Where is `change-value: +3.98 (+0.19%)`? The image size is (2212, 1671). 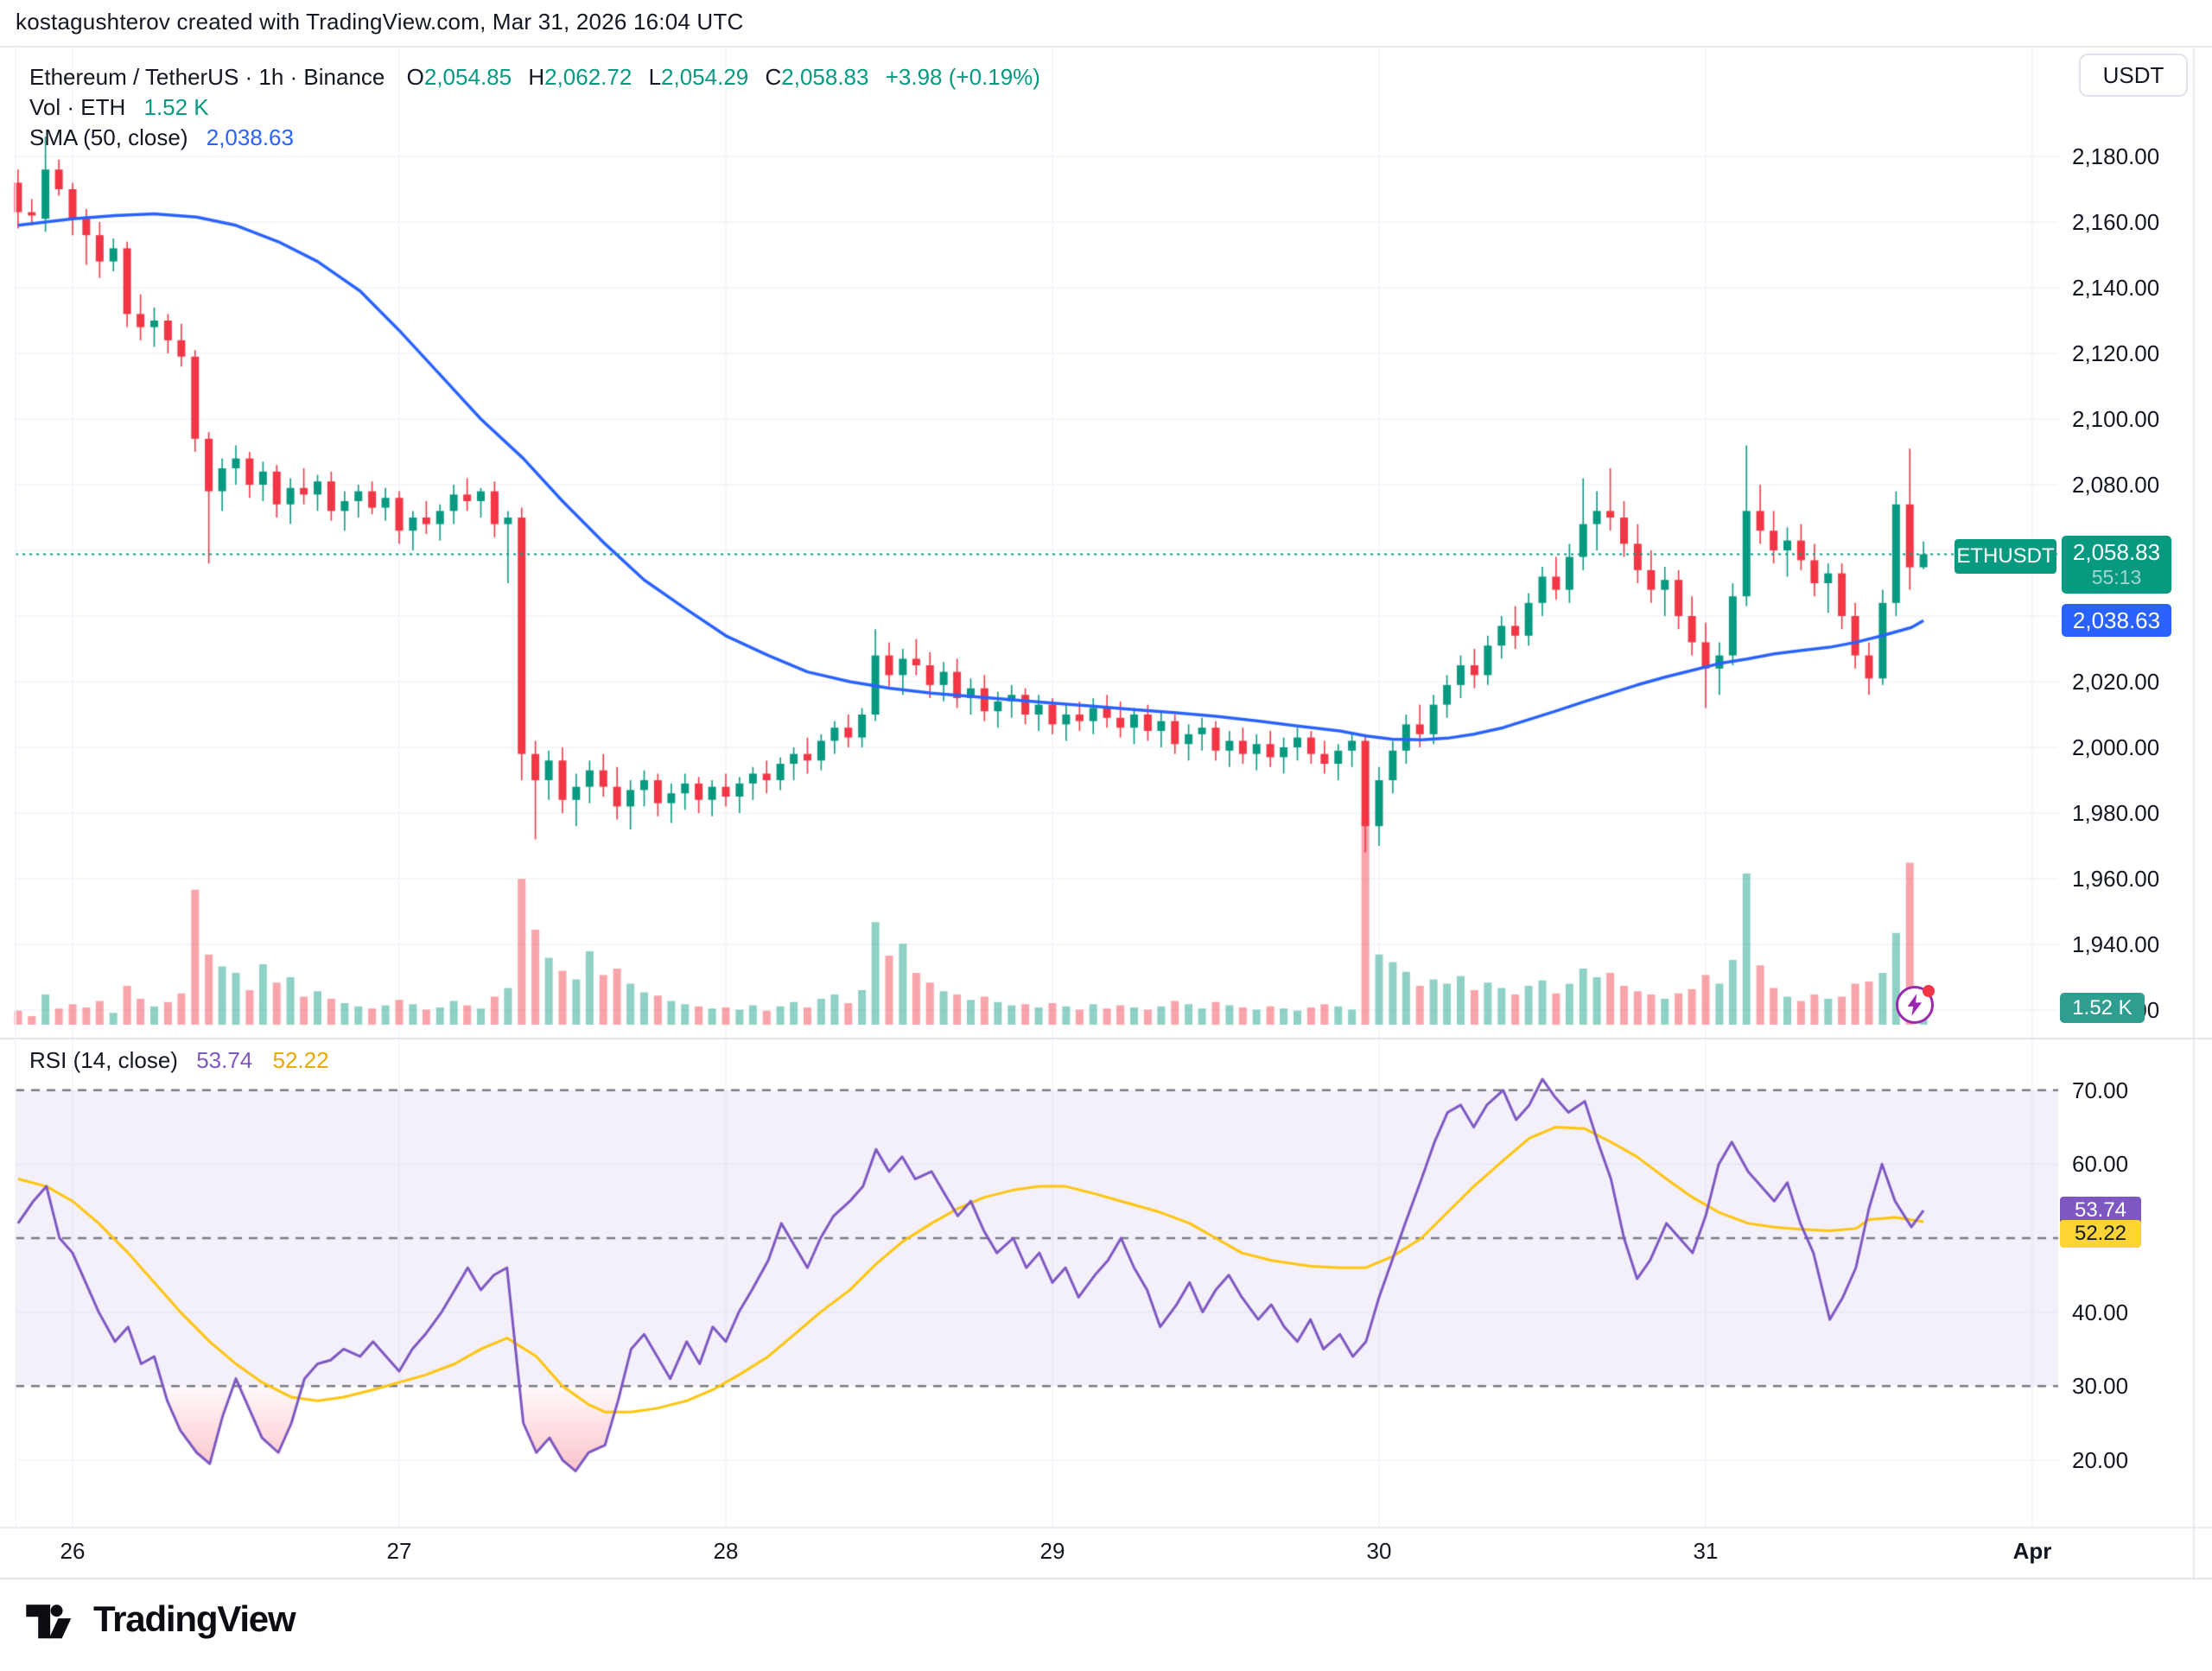
change-value: +3.98 (+0.19%) is located at coordinates (963, 77).